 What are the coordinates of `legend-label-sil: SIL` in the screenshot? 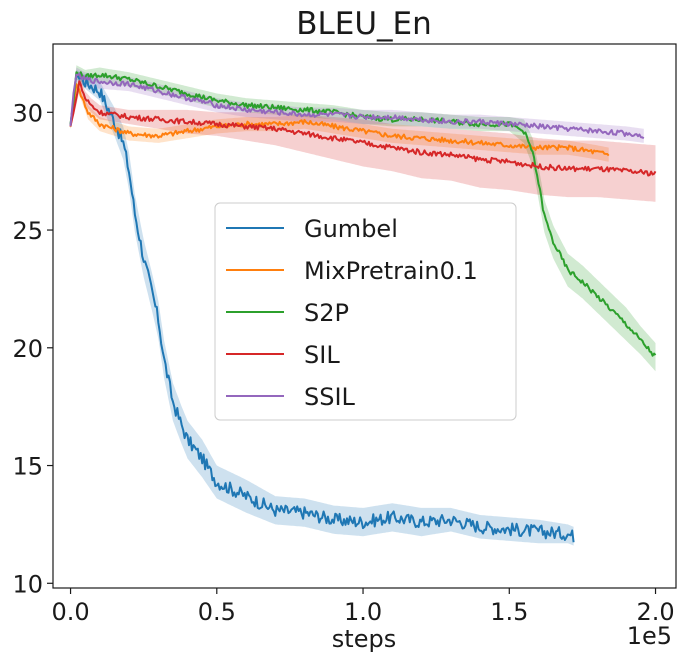 It's located at (322, 355).